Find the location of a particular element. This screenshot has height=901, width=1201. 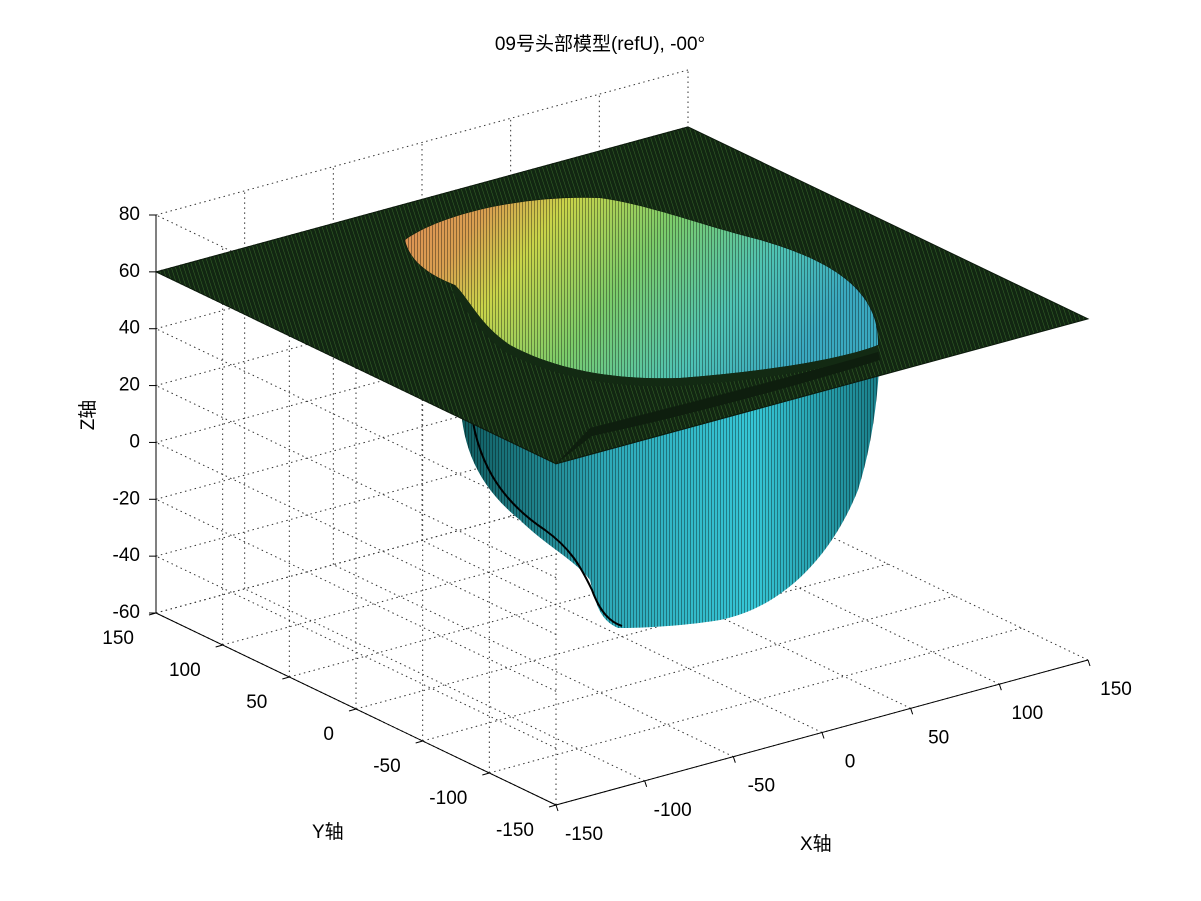

z-tick-label: 20 is located at coordinates (129, 385).